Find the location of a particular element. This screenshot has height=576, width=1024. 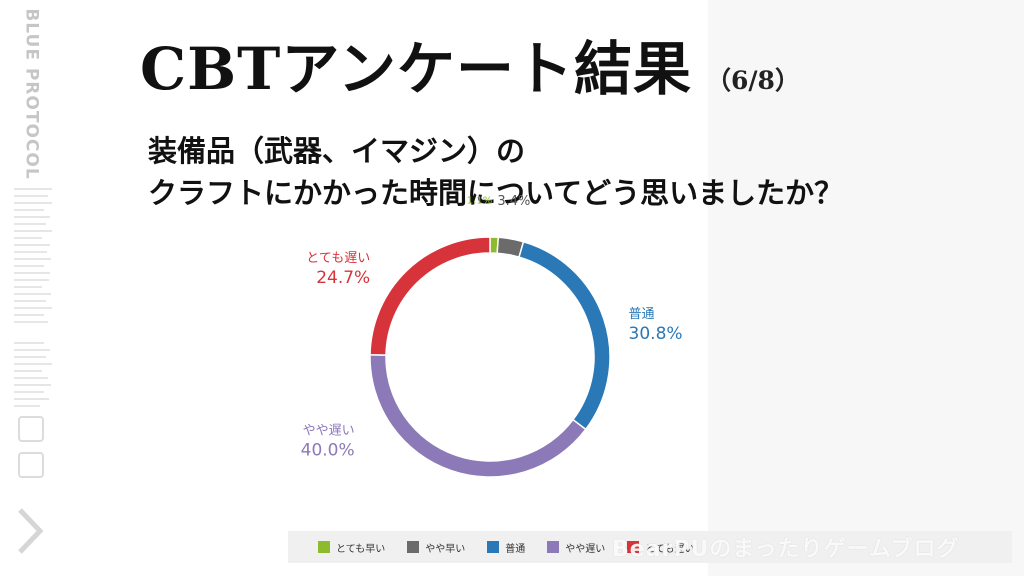

legend-label: とても早い is located at coordinates (361, 549).